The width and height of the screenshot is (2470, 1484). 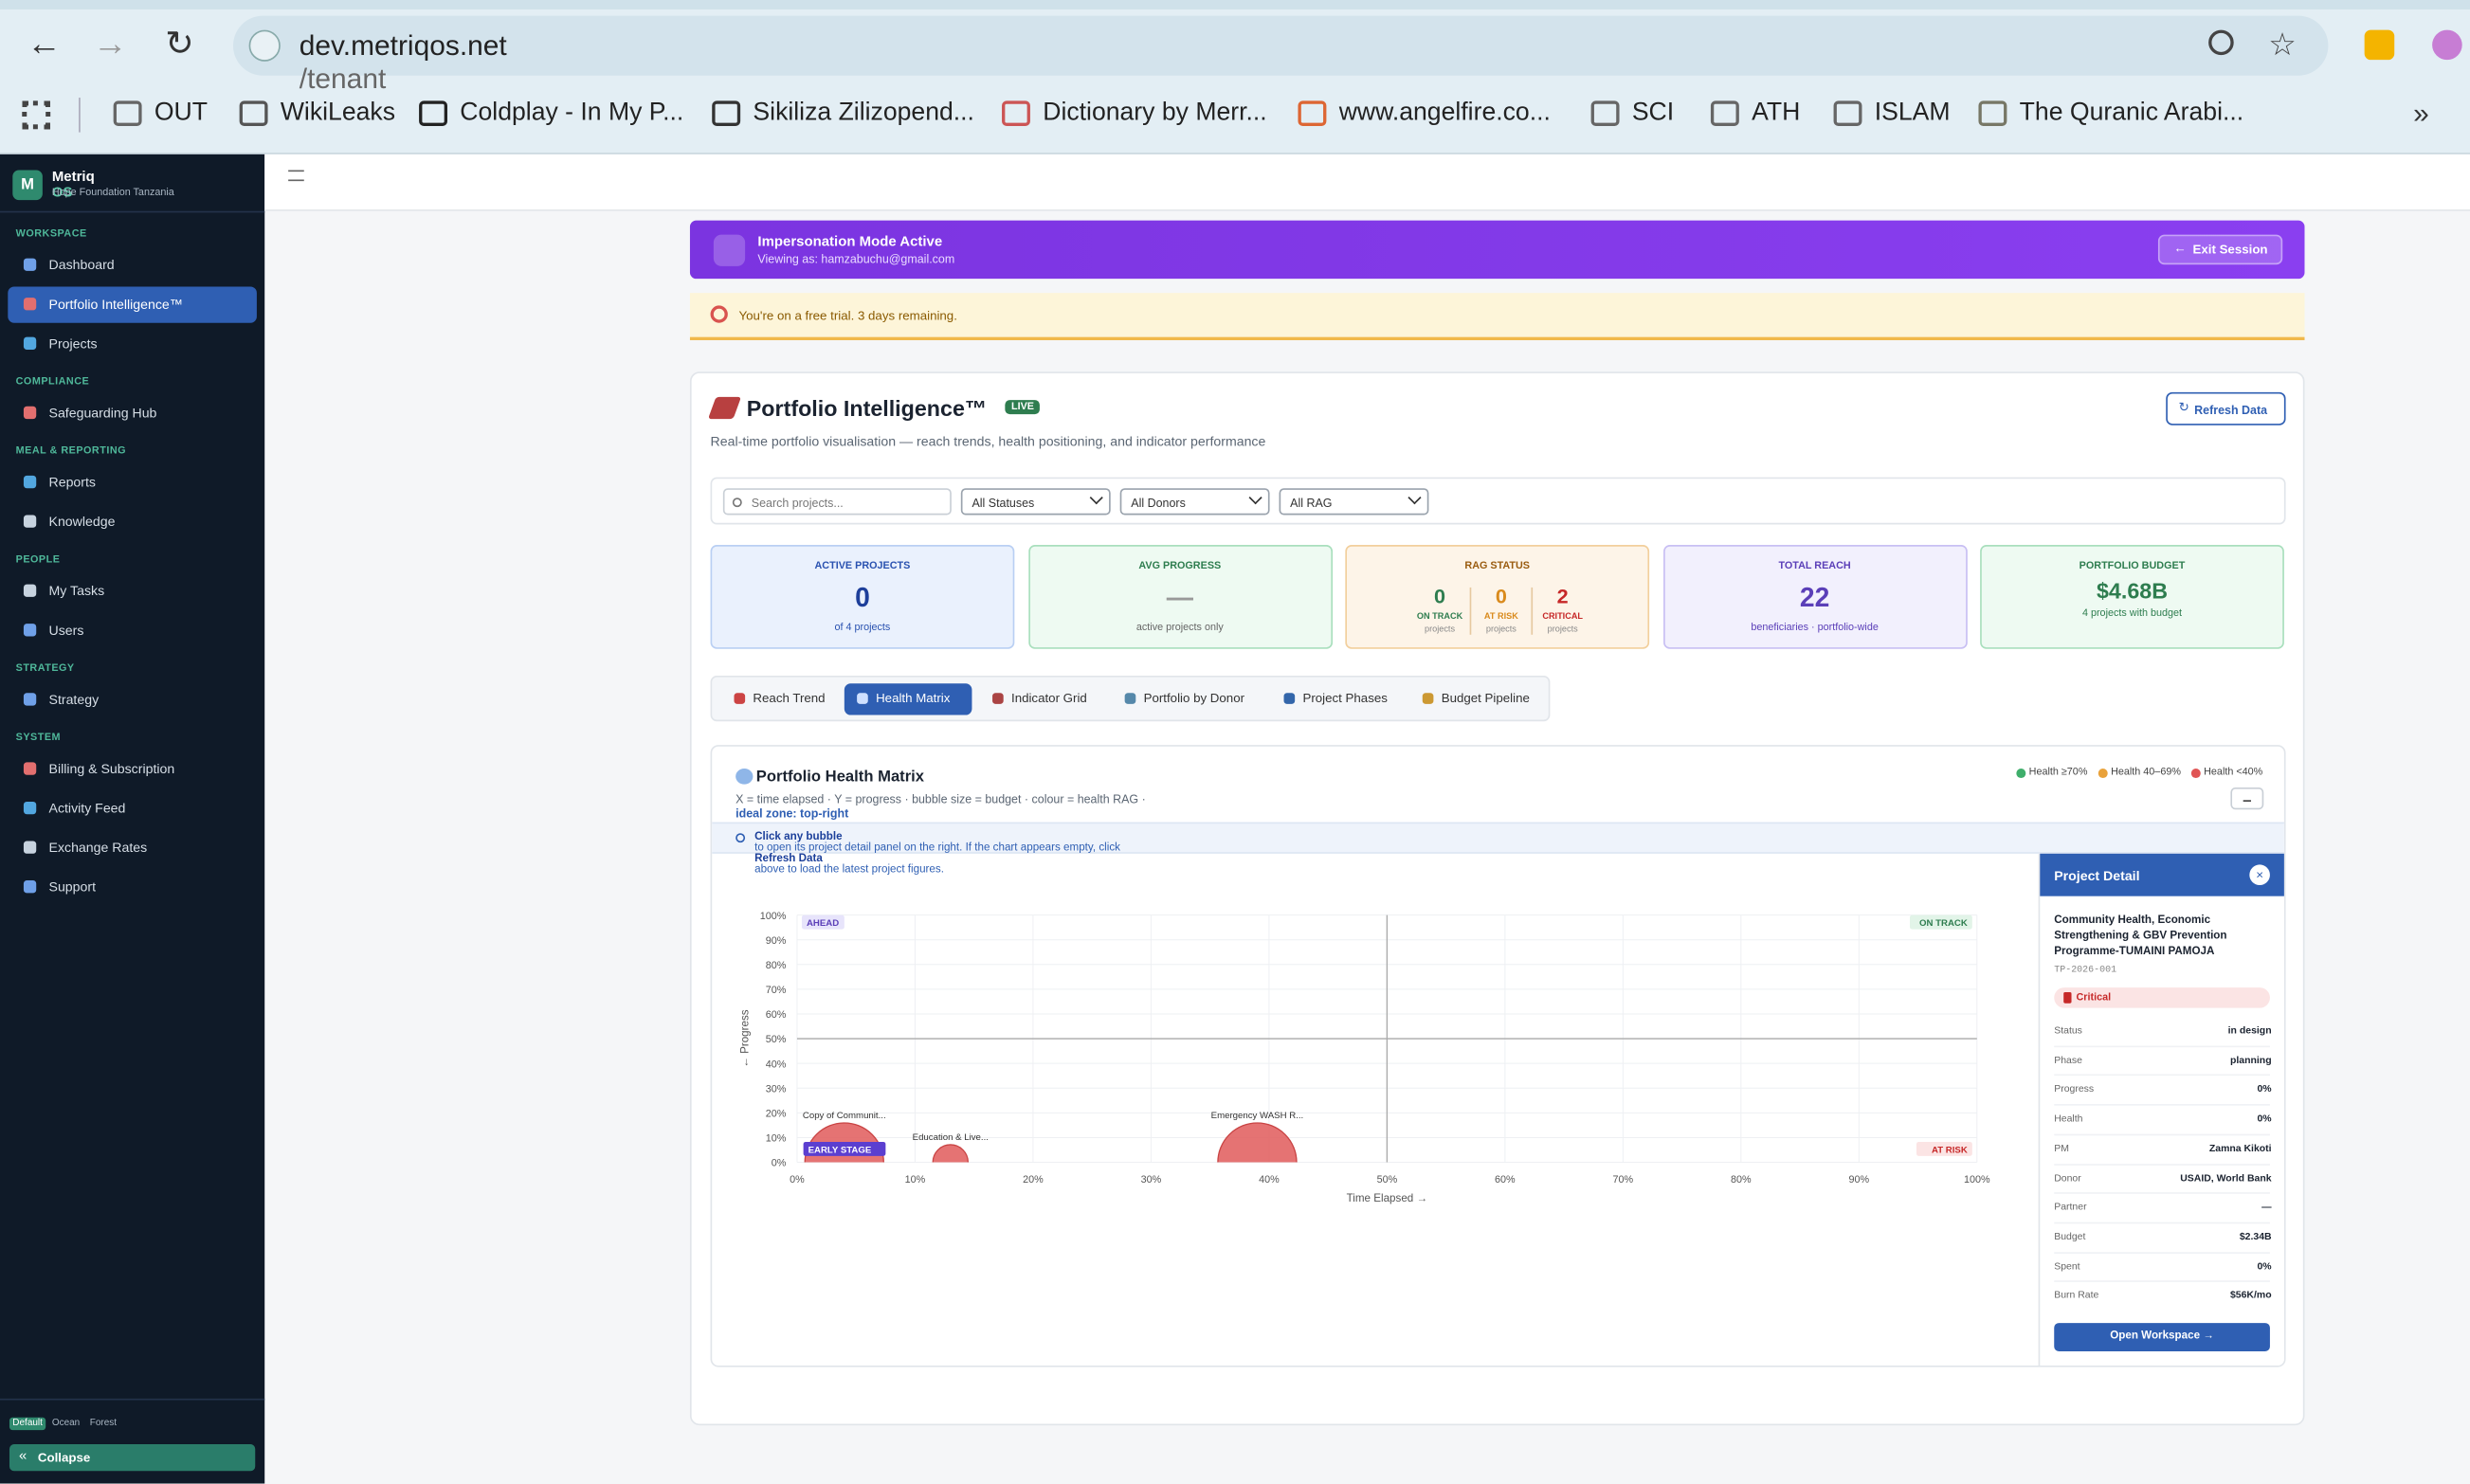 What do you see at coordinates (62, 192) in the screenshot?
I see `brand-suffix: OS` at bounding box center [62, 192].